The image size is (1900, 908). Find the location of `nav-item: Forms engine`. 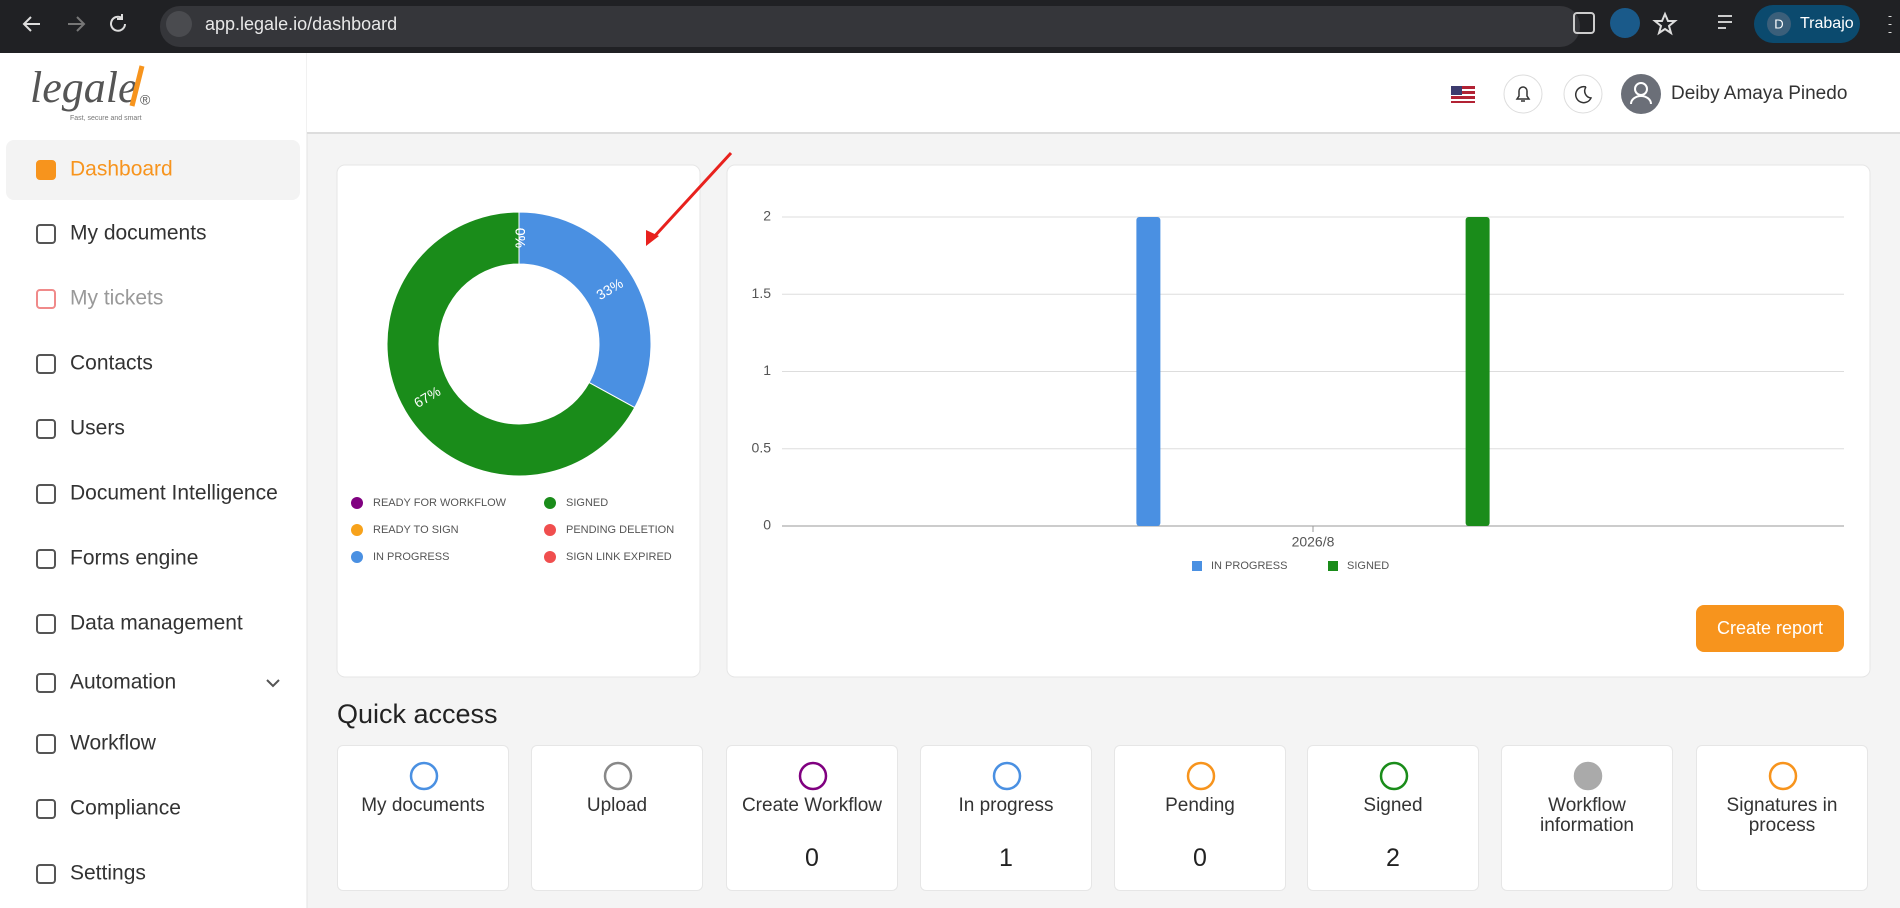

nav-item: Forms engine is located at coordinates (134, 558).